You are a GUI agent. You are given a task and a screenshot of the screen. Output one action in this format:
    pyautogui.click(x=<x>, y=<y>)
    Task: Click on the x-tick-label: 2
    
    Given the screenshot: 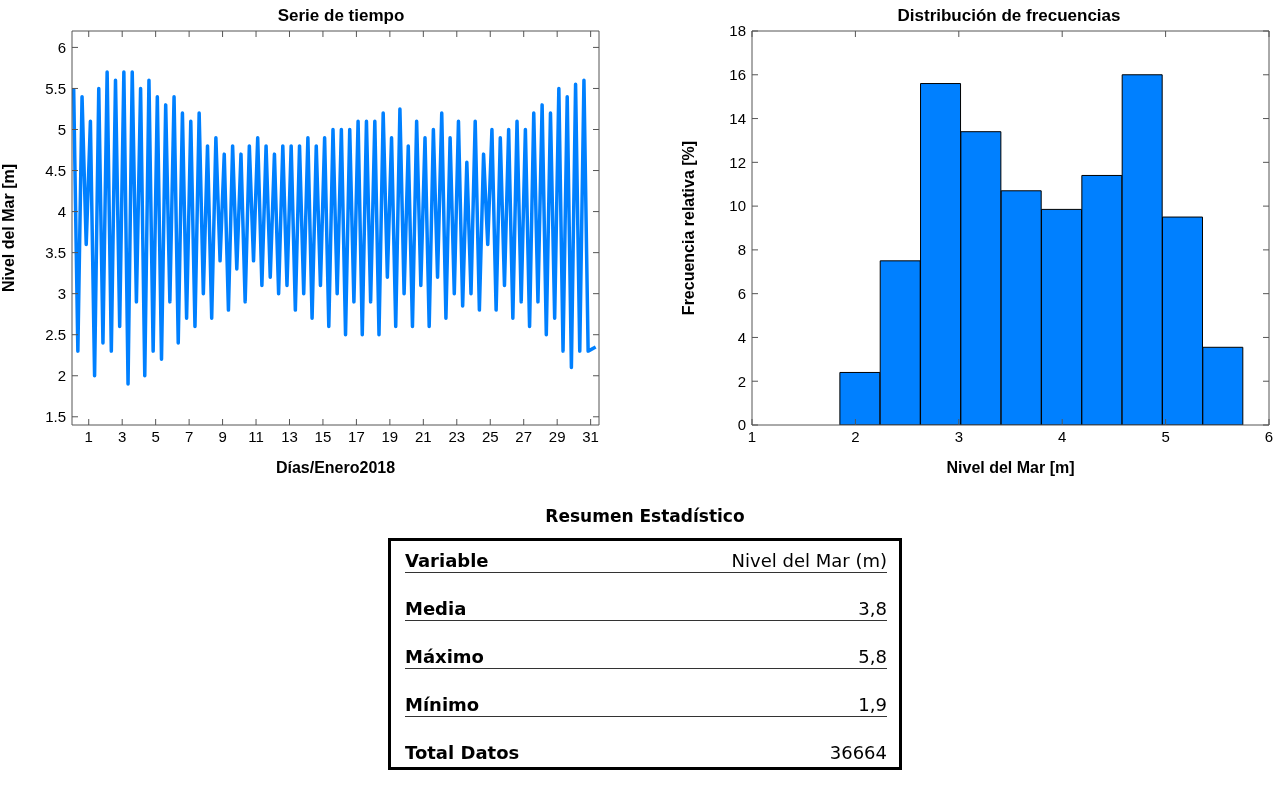 What is the action you would take?
    pyautogui.click(x=855, y=436)
    